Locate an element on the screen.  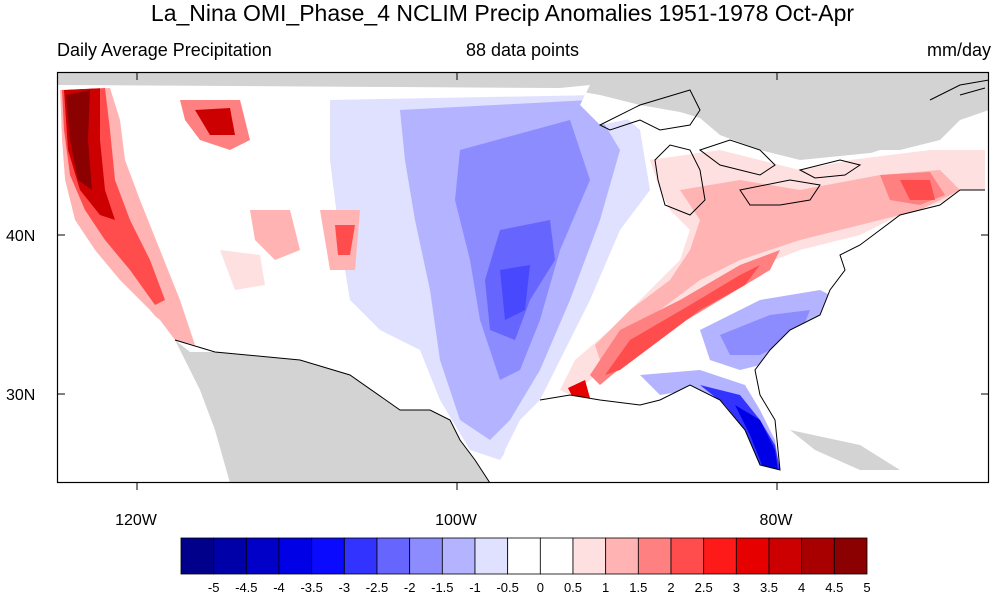
colorbar-label: 5 is located at coordinates (866, 587).